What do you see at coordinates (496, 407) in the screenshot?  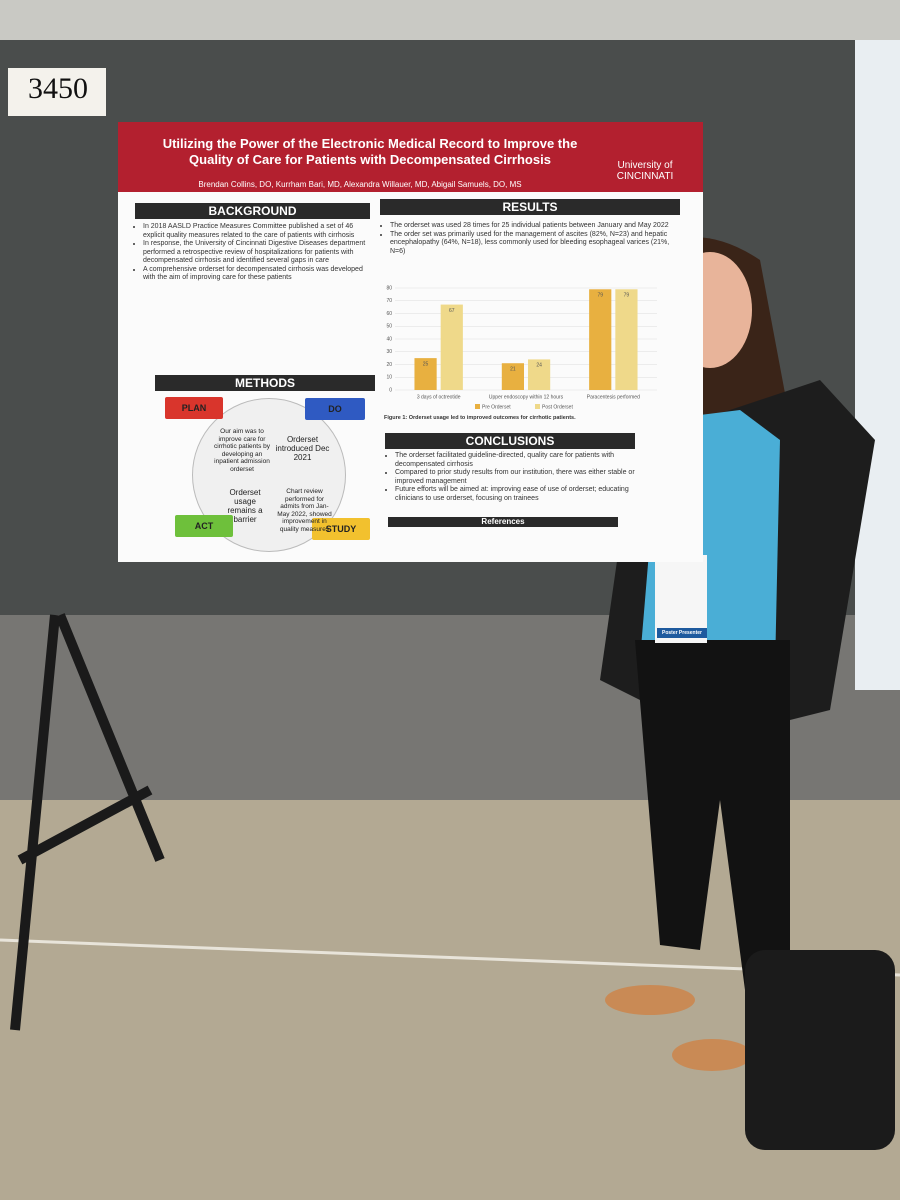 I see `legend-label: Pre Orderset` at bounding box center [496, 407].